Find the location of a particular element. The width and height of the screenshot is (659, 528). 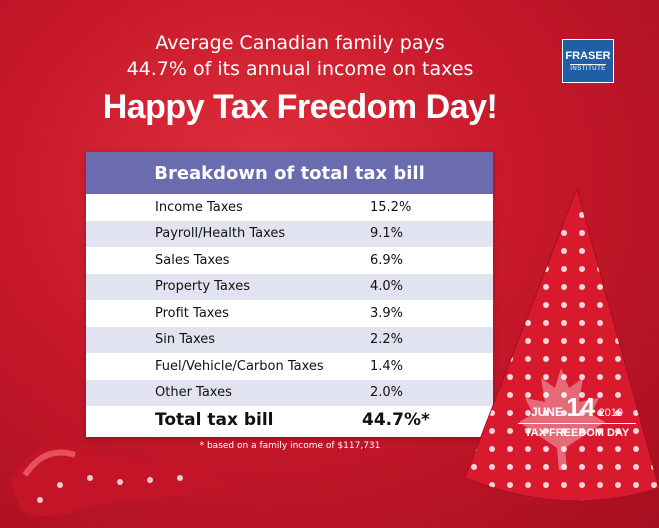

table-title: Breakdown of total tax bill is located at coordinates (289, 173).